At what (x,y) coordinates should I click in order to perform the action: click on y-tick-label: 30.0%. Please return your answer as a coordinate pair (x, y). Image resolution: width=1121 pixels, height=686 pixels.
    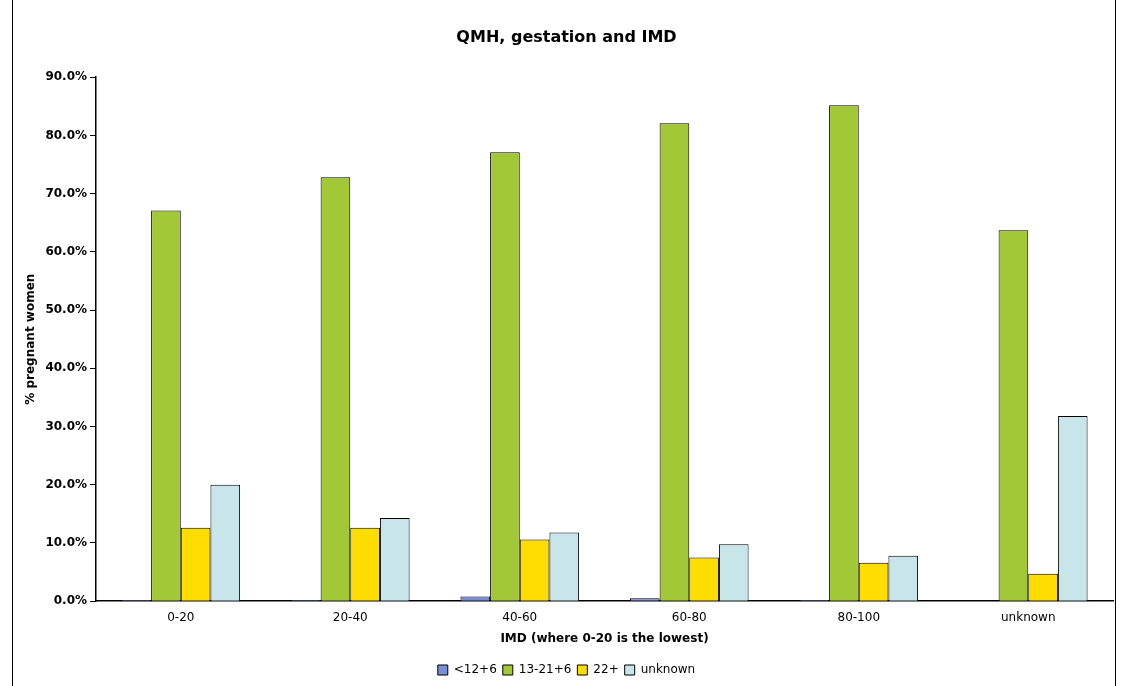
    Looking at the image, I should click on (66, 425).